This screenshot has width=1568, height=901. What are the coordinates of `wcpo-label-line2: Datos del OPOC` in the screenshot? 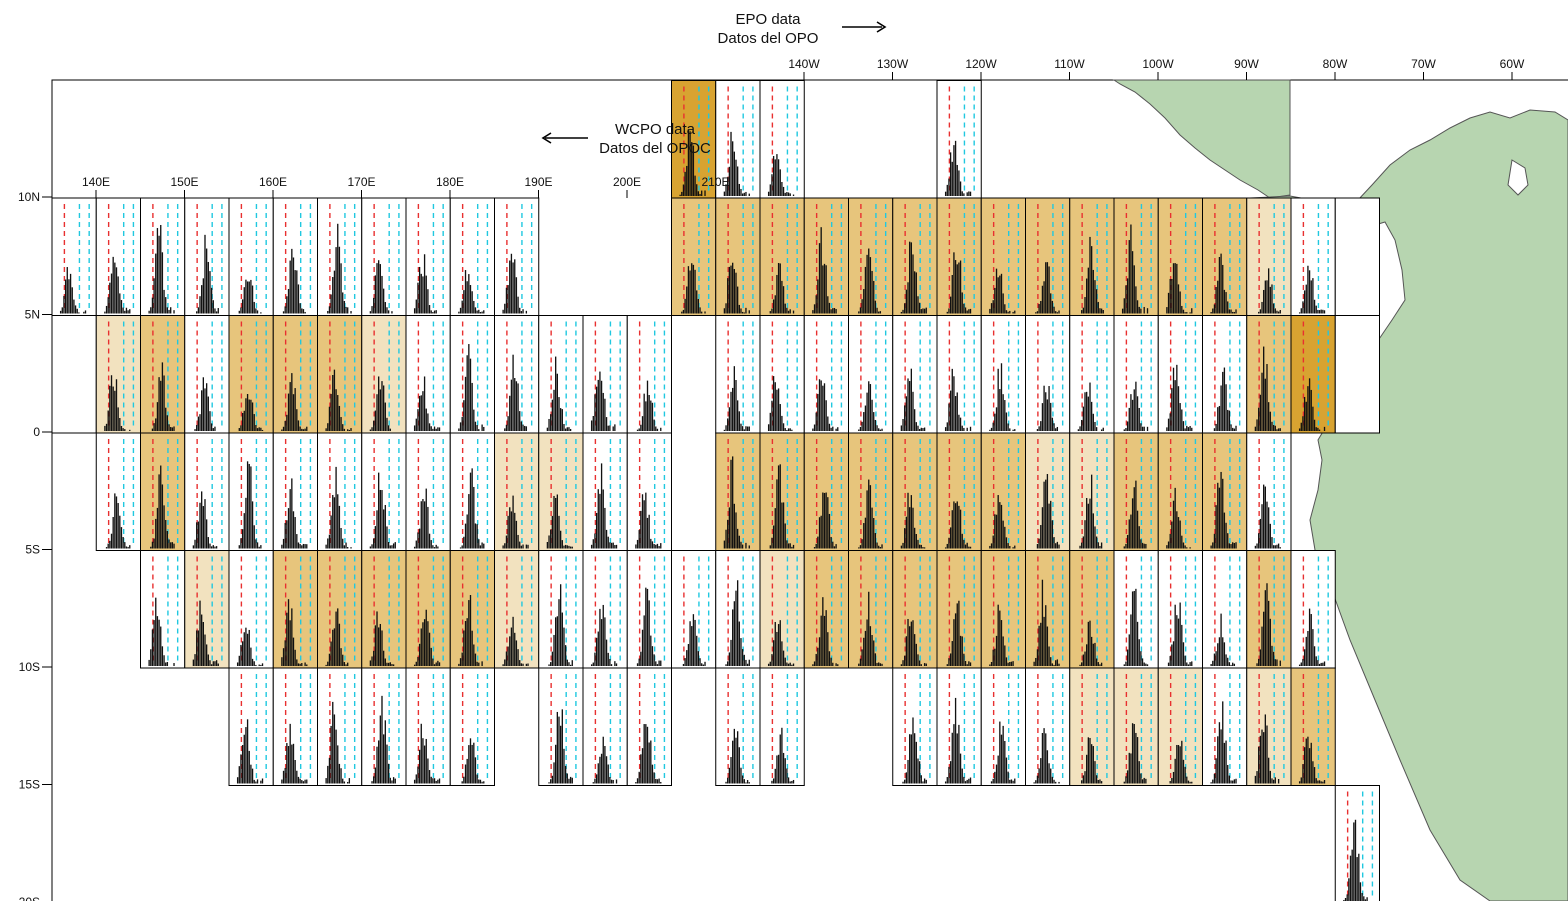 It's located at (655, 148).